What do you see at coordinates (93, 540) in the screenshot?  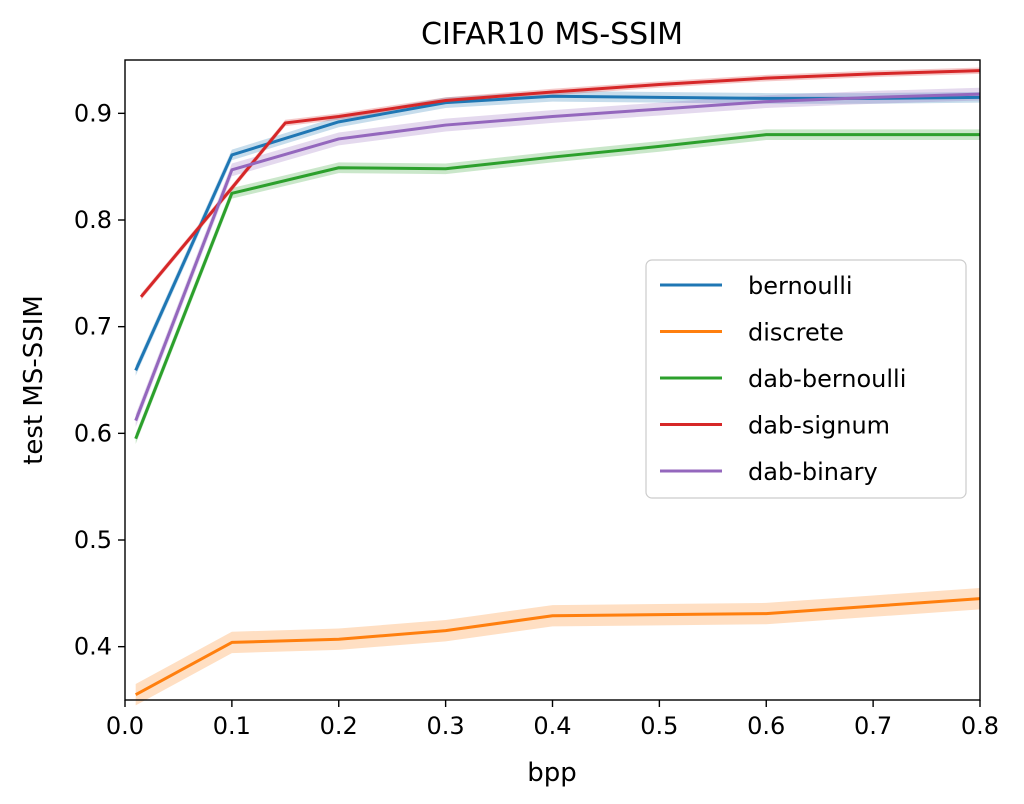 I see `y-tick-label: 0.5` at bounding box center [93, 540].